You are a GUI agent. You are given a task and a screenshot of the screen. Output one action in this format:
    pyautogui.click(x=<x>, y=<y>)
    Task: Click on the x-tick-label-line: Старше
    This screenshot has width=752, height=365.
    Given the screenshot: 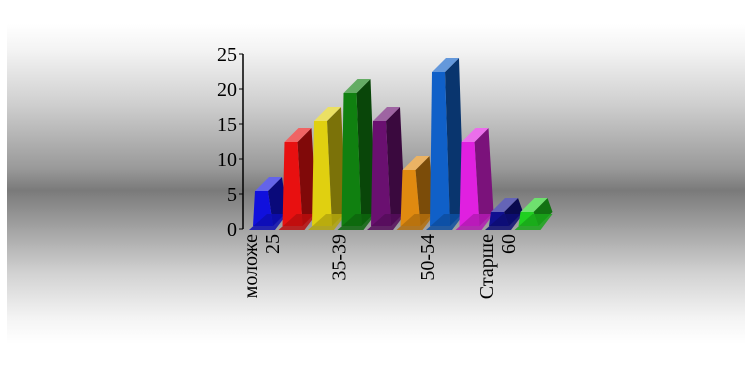 What is the action you would take?
    pyautogui.click(x=487, y=266)
    